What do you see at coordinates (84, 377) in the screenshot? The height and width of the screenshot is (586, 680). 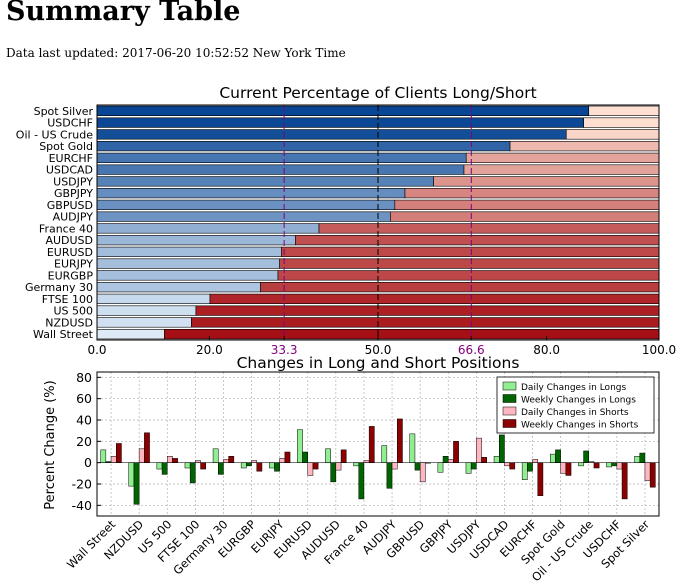 I see `y-tick-label: 80` at bounding box center [84, 377].